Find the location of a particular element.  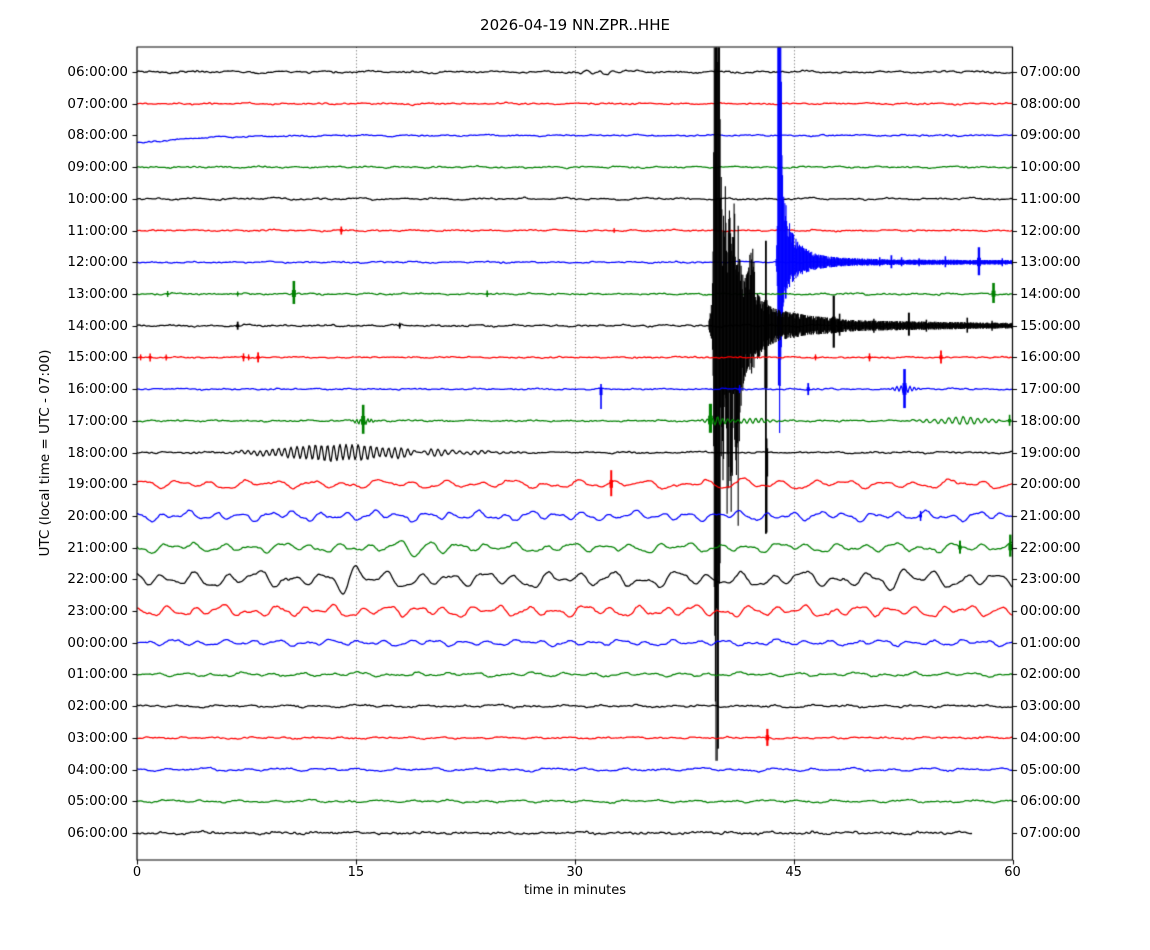

local-time-label: 04:00:00 is located at coordinates (1050, 737).